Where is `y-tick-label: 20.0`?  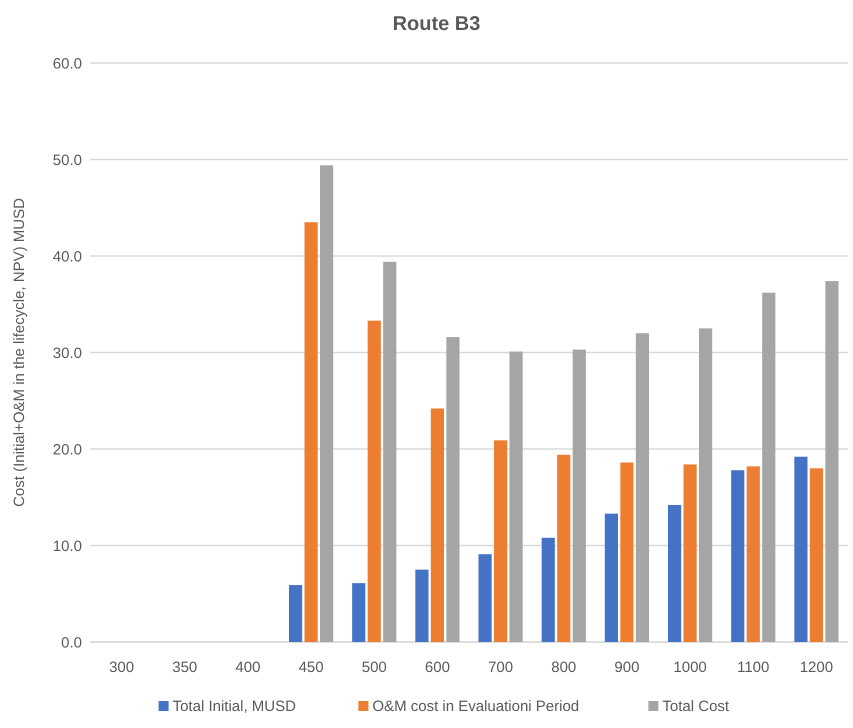 y-tick-label: 20.0 is located at coordinates (67, 449).